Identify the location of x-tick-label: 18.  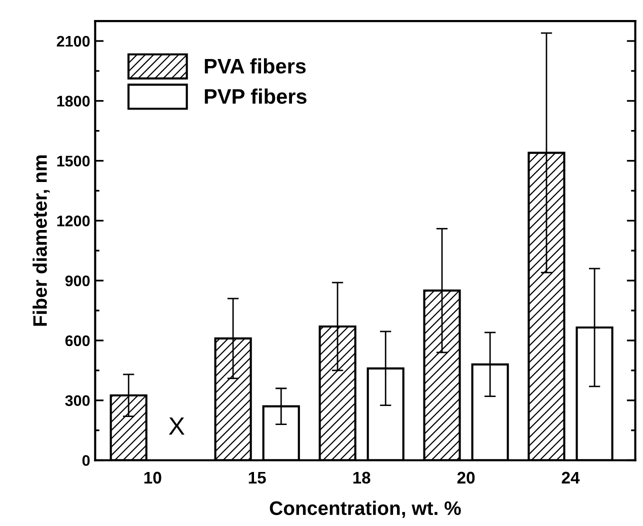
(361, 478).